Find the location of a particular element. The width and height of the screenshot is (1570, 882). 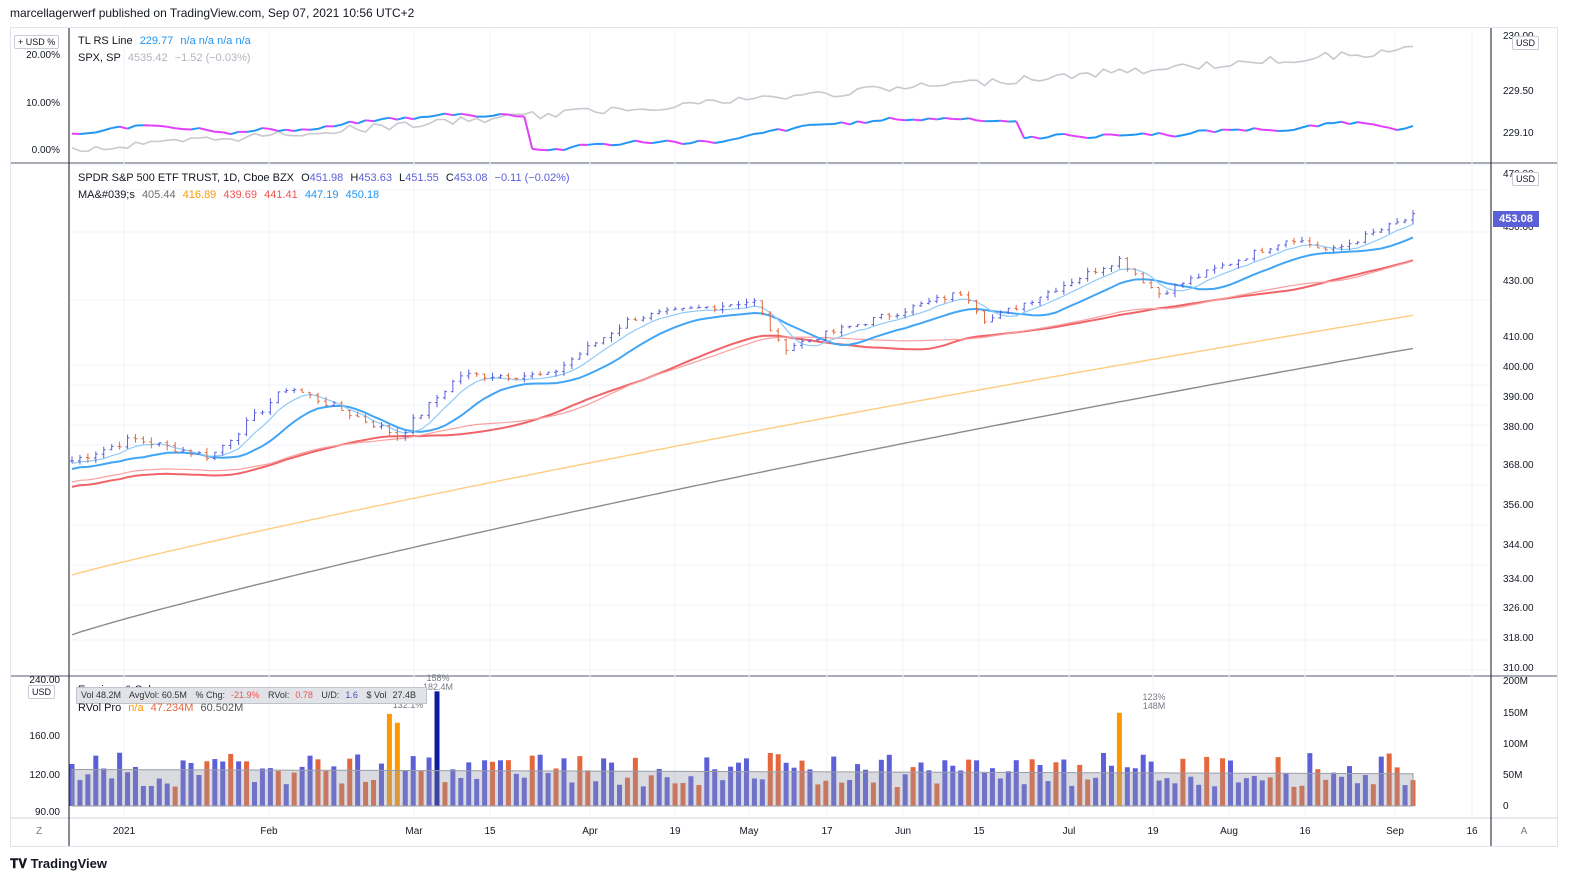

rs-currency-badge: + USD % is located at coordinates (37, 42).